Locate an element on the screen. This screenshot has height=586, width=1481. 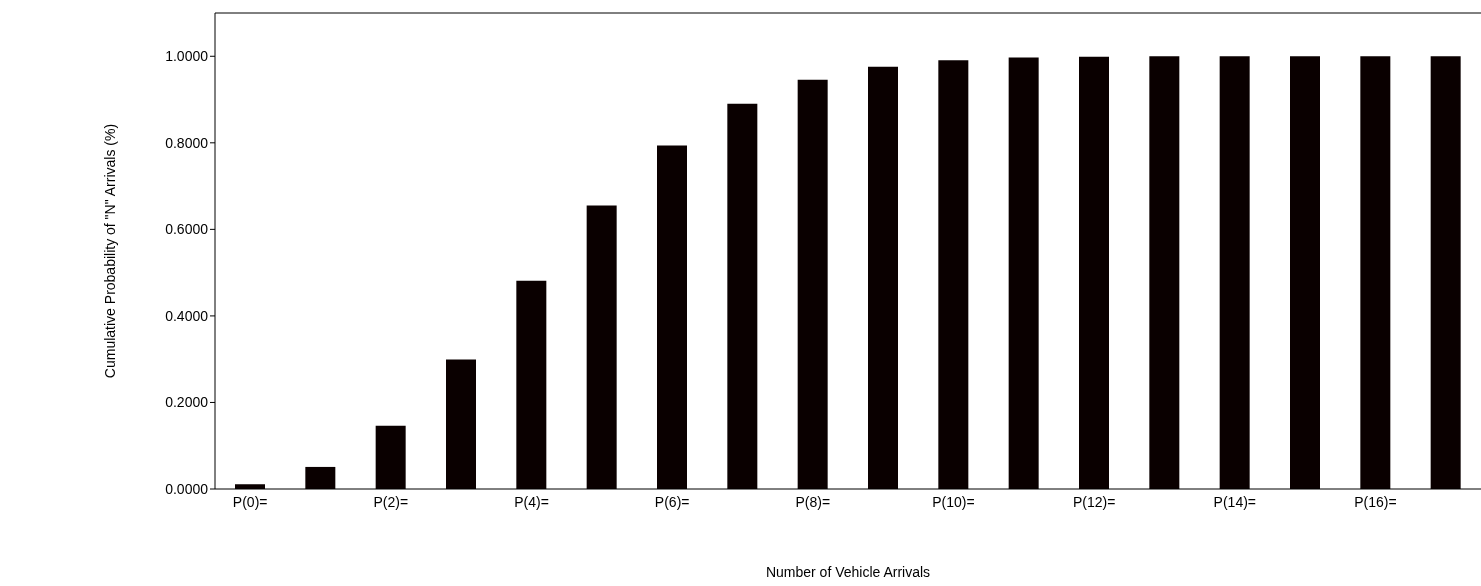
x-tick-label: P(10)= is located at coordinates (953, 501).